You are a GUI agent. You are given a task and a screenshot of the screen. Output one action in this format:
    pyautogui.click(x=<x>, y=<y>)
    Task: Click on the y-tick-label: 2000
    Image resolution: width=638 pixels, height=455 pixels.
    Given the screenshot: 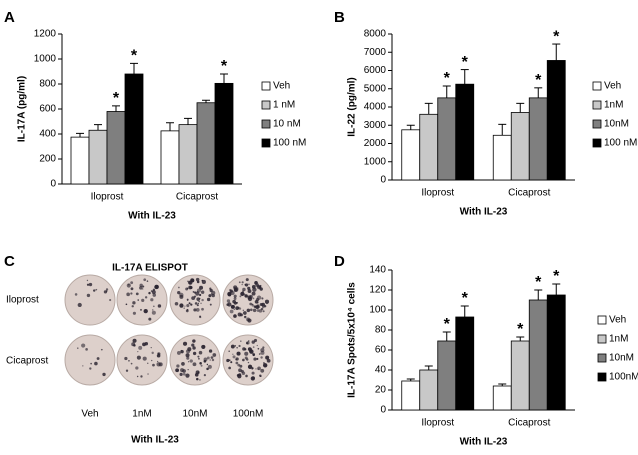 What is the action you would take?
    pyautogui.click(x=375, y=143)
    